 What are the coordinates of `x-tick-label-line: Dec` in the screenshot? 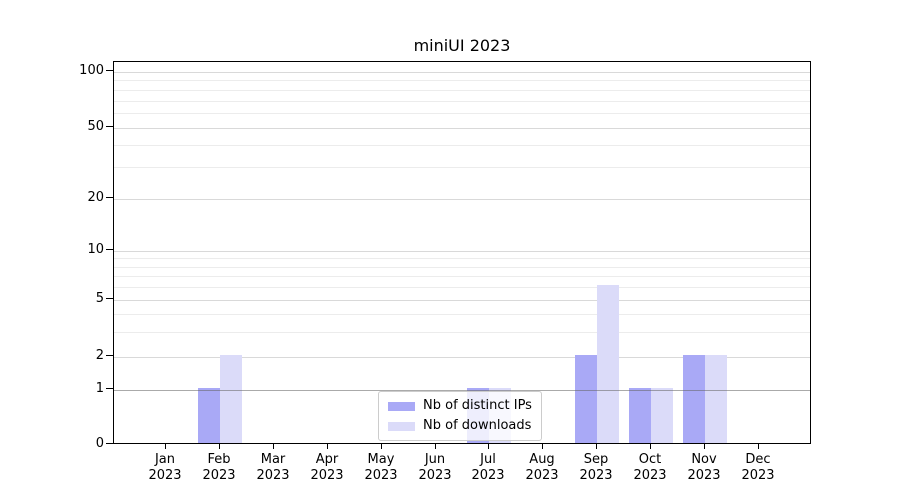 It's located at (758, 459).